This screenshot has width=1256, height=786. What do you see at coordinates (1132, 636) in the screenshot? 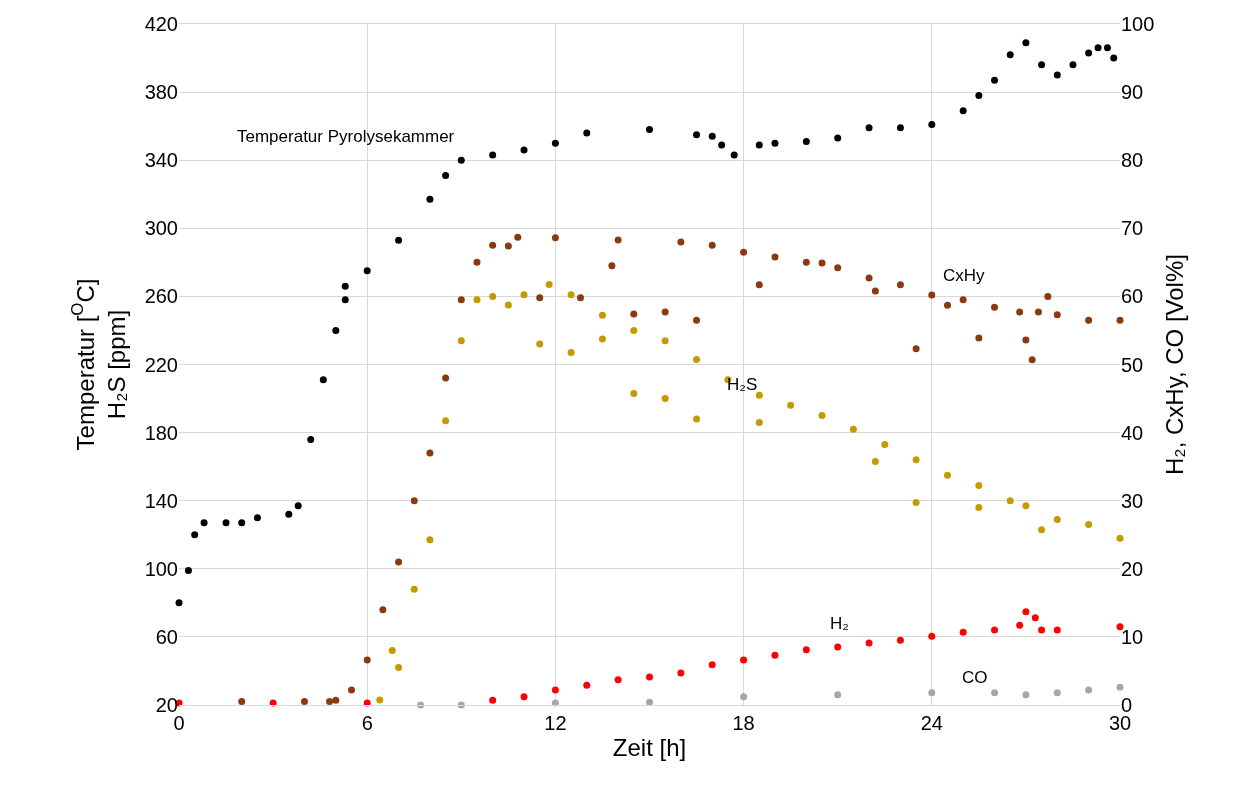
I see `y2-tick-label: 10` at bounding box center [1132, 636].